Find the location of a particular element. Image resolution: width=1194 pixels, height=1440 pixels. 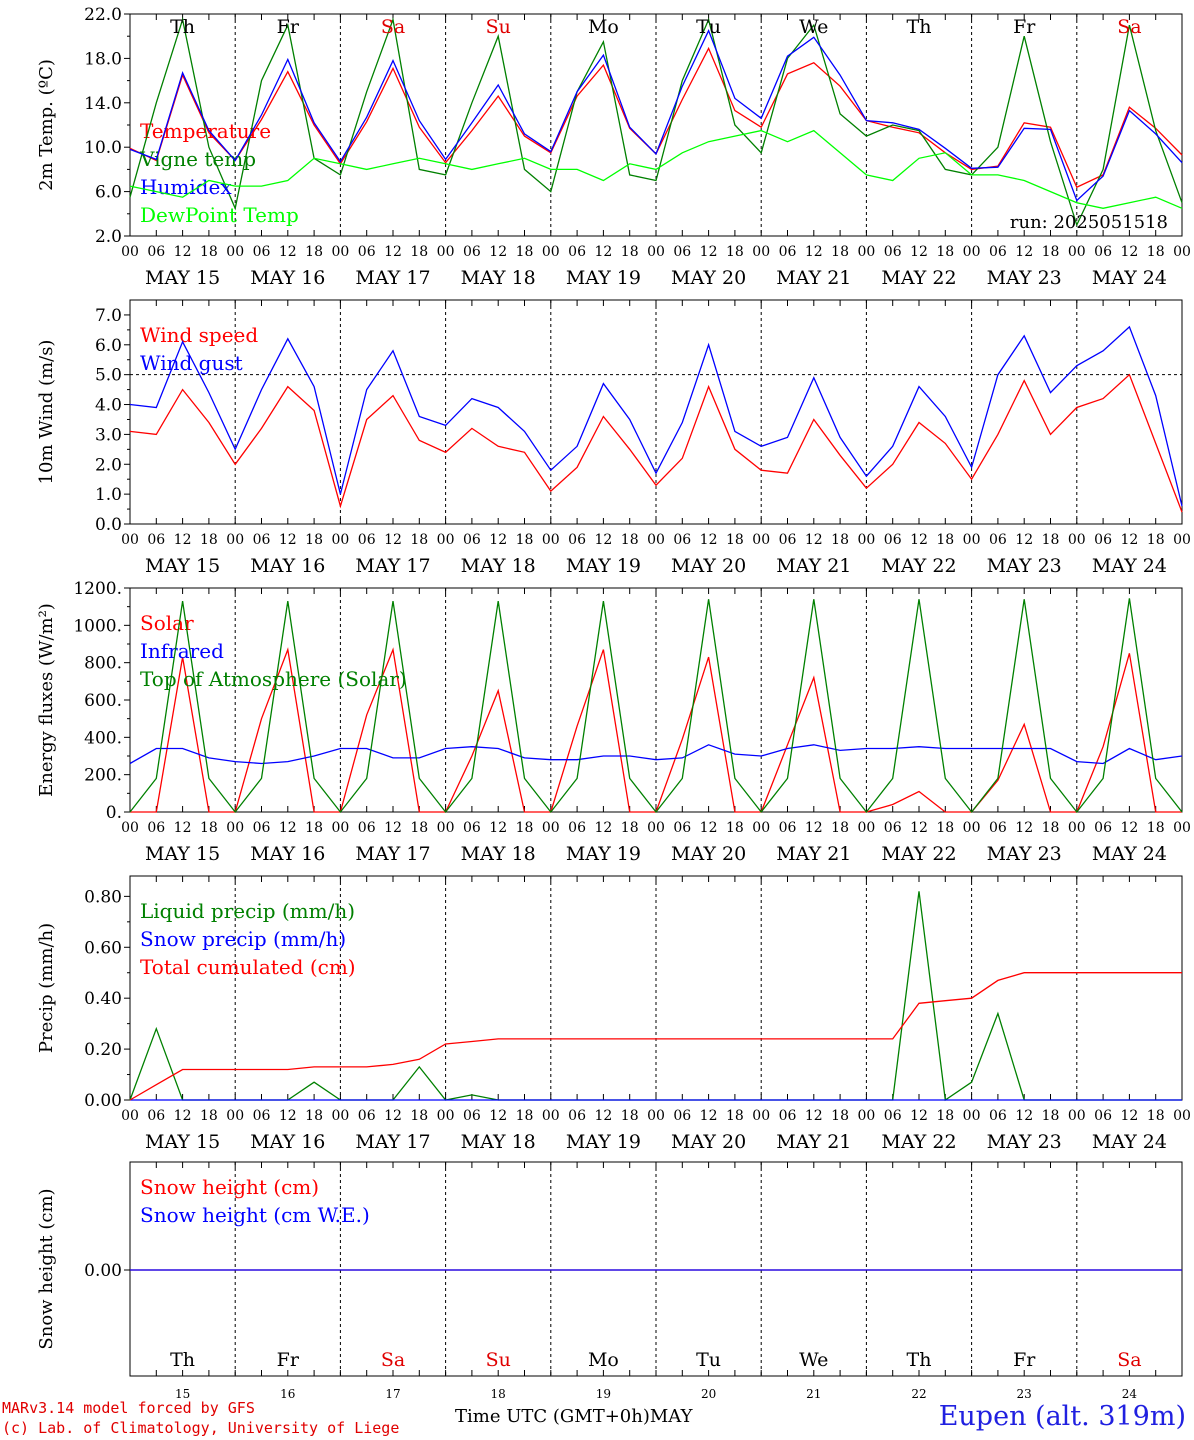

y-tick-label: 0.00 is located at coordinates (103, 1271).